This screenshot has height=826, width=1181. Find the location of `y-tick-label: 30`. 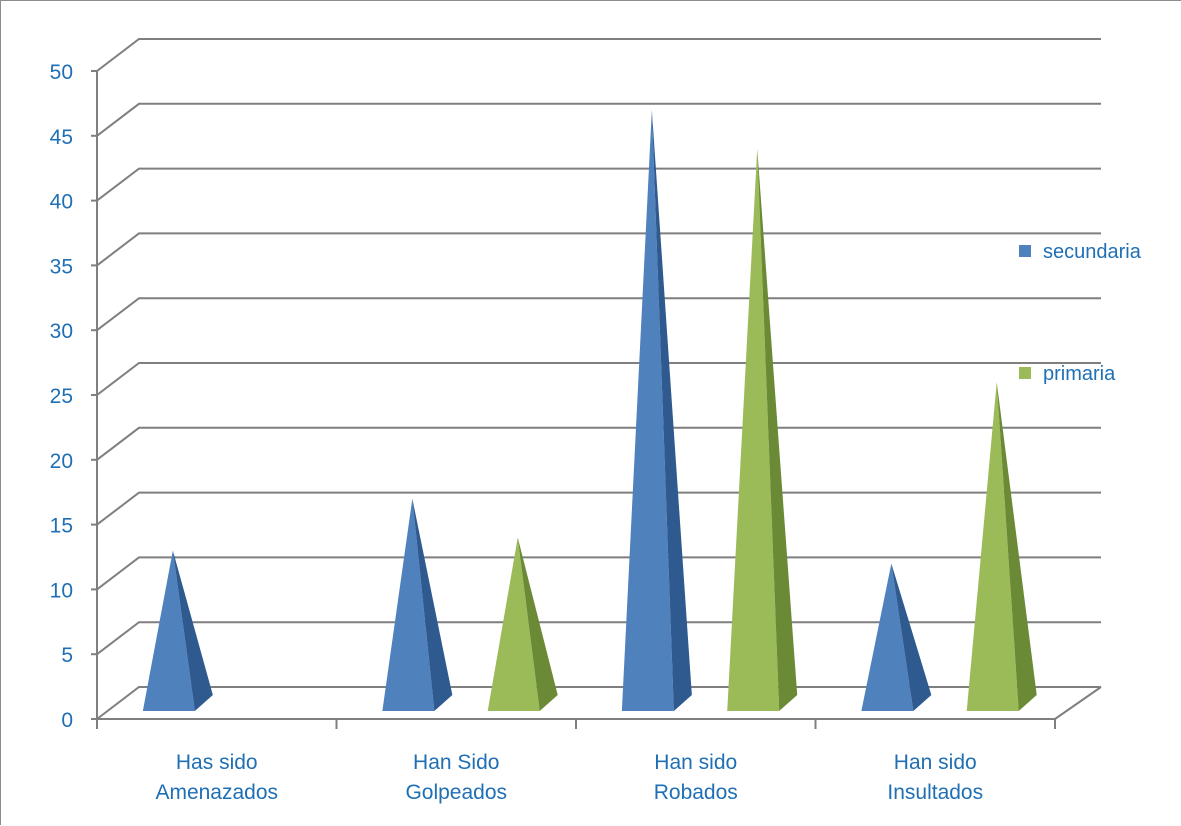

y-tick-label: 30 is located at coordinates (61, 331).